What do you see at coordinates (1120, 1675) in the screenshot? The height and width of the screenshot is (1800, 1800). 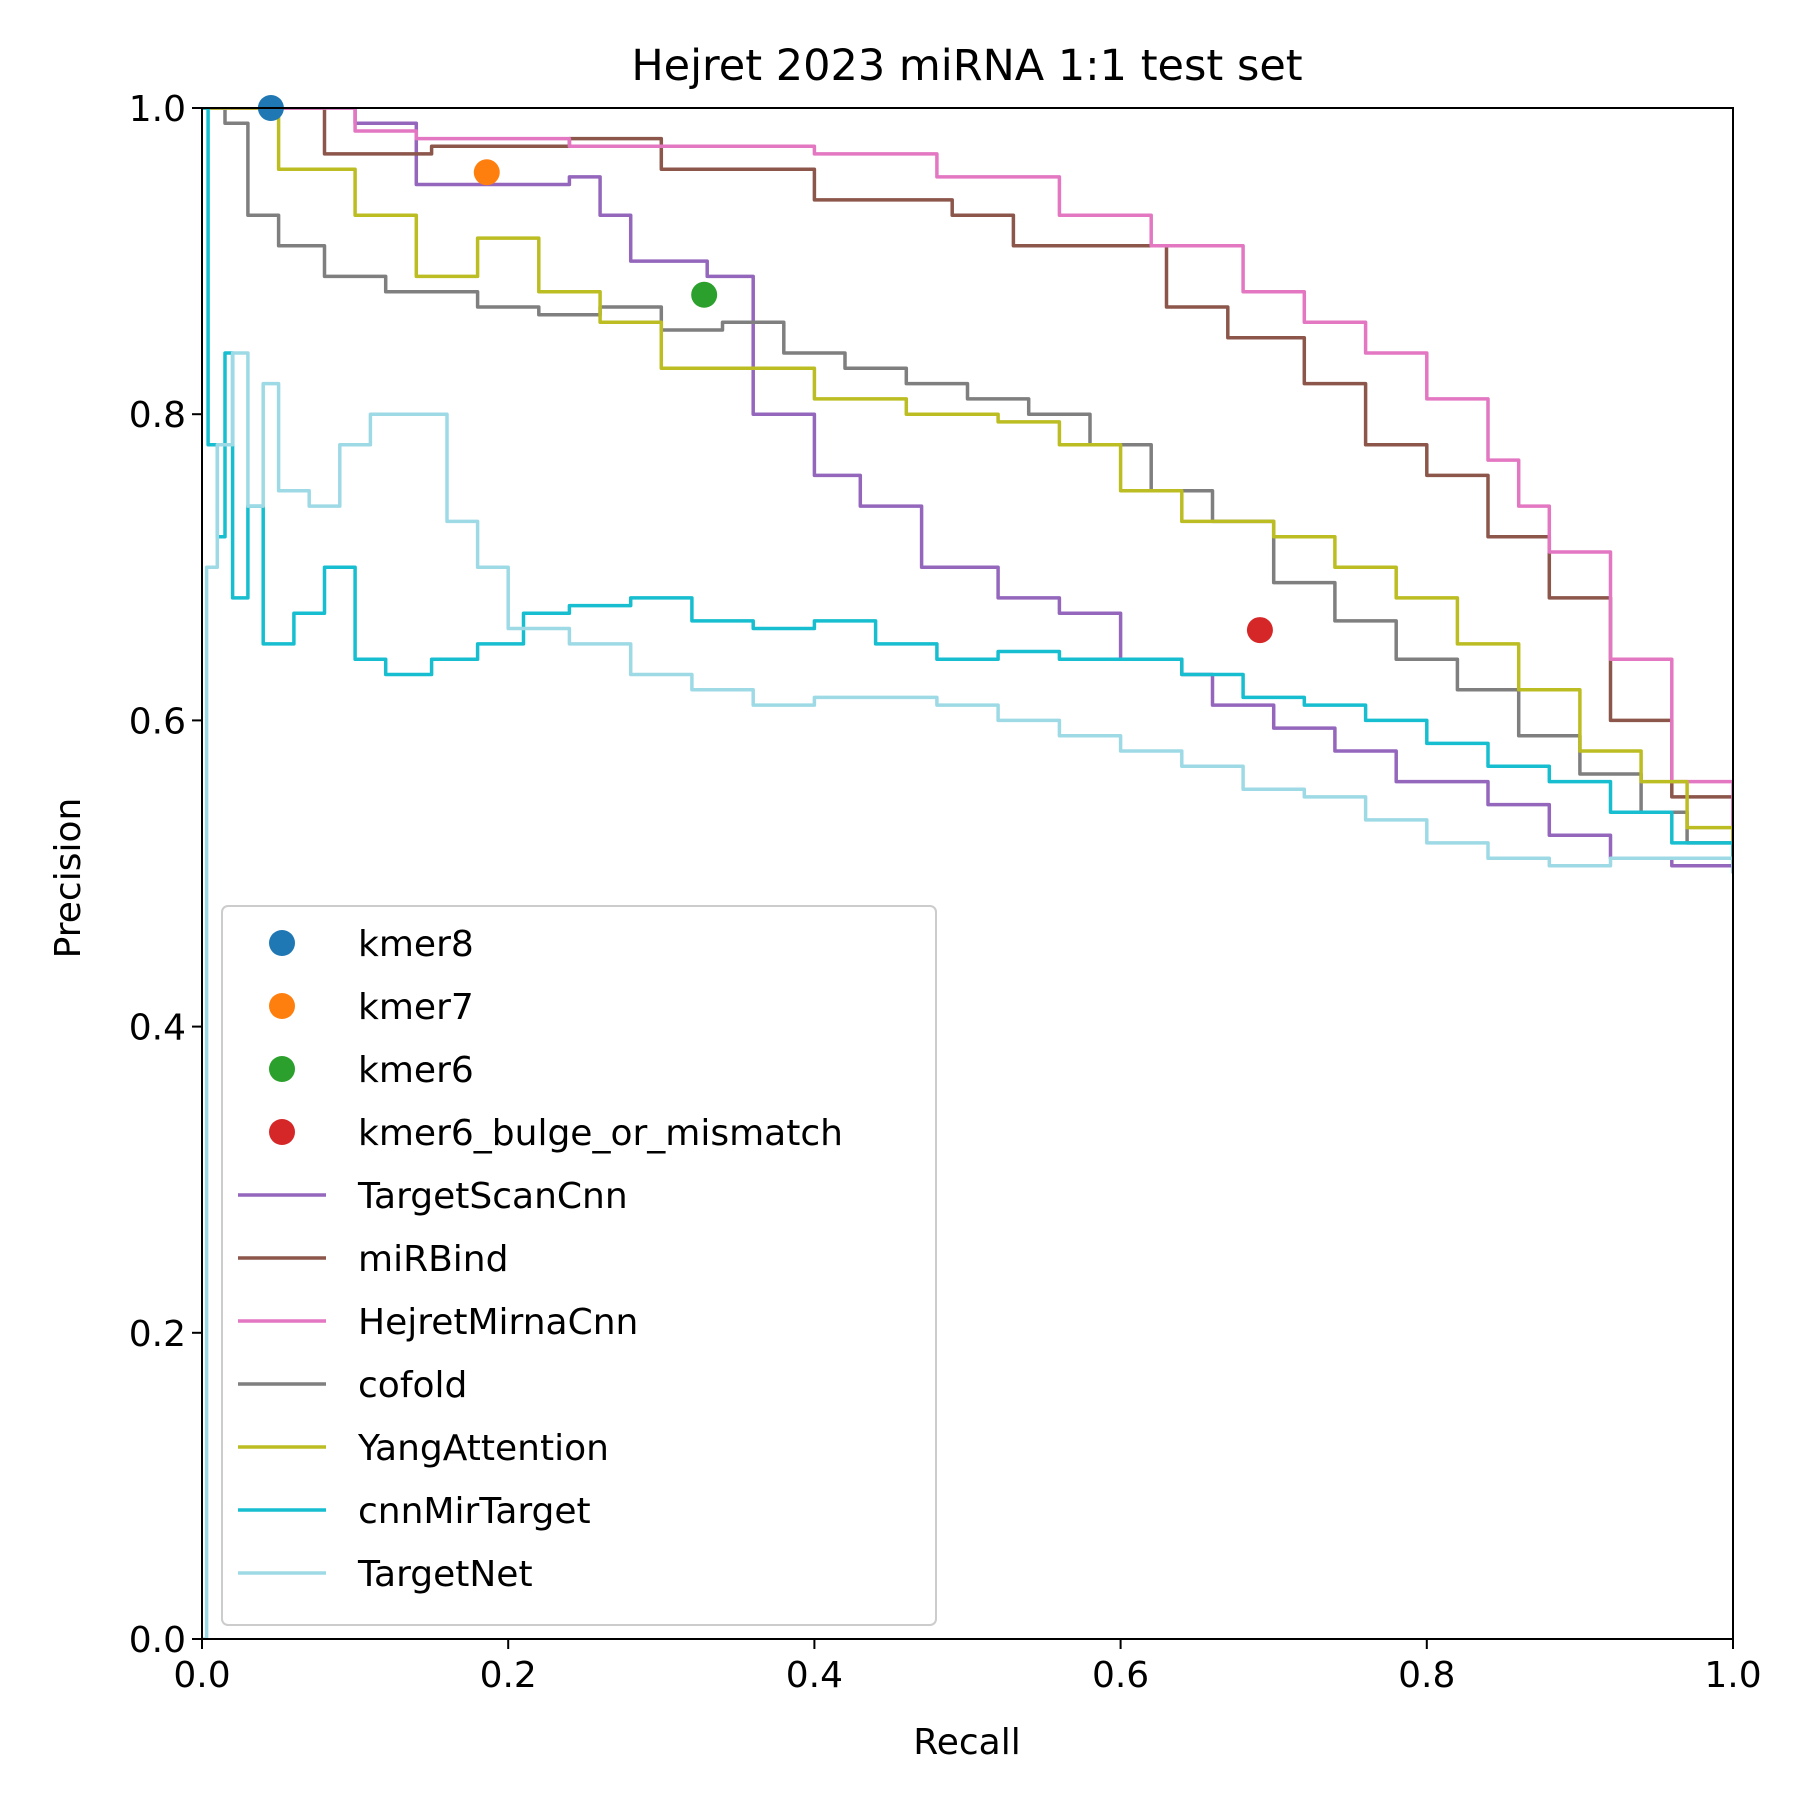 I see `x-tick-label: 0.6` at bounding box center [1120, 1675].